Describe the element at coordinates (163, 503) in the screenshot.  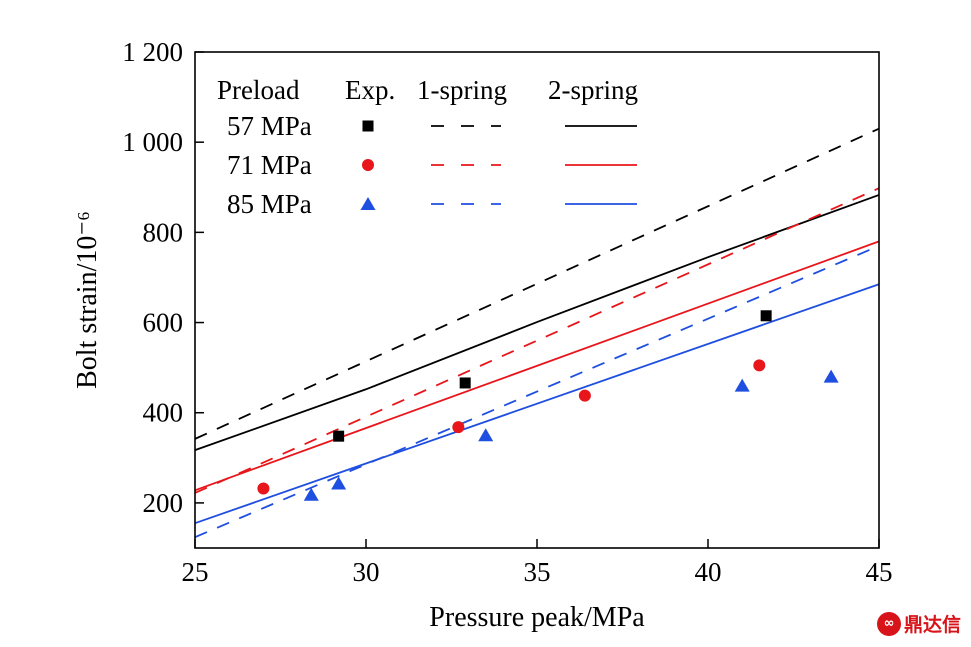
I see `y-tick-label: 200` at that location.